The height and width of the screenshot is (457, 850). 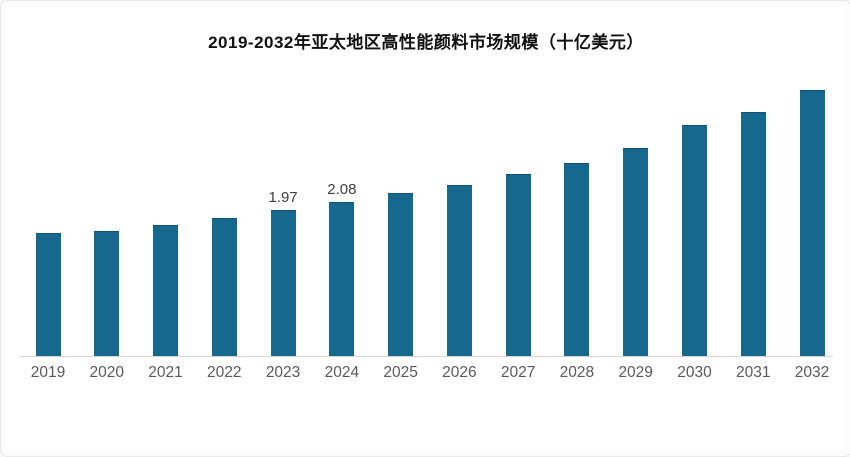 I want to click on x-tick-2030: 2030, so click(x=694, y=372).